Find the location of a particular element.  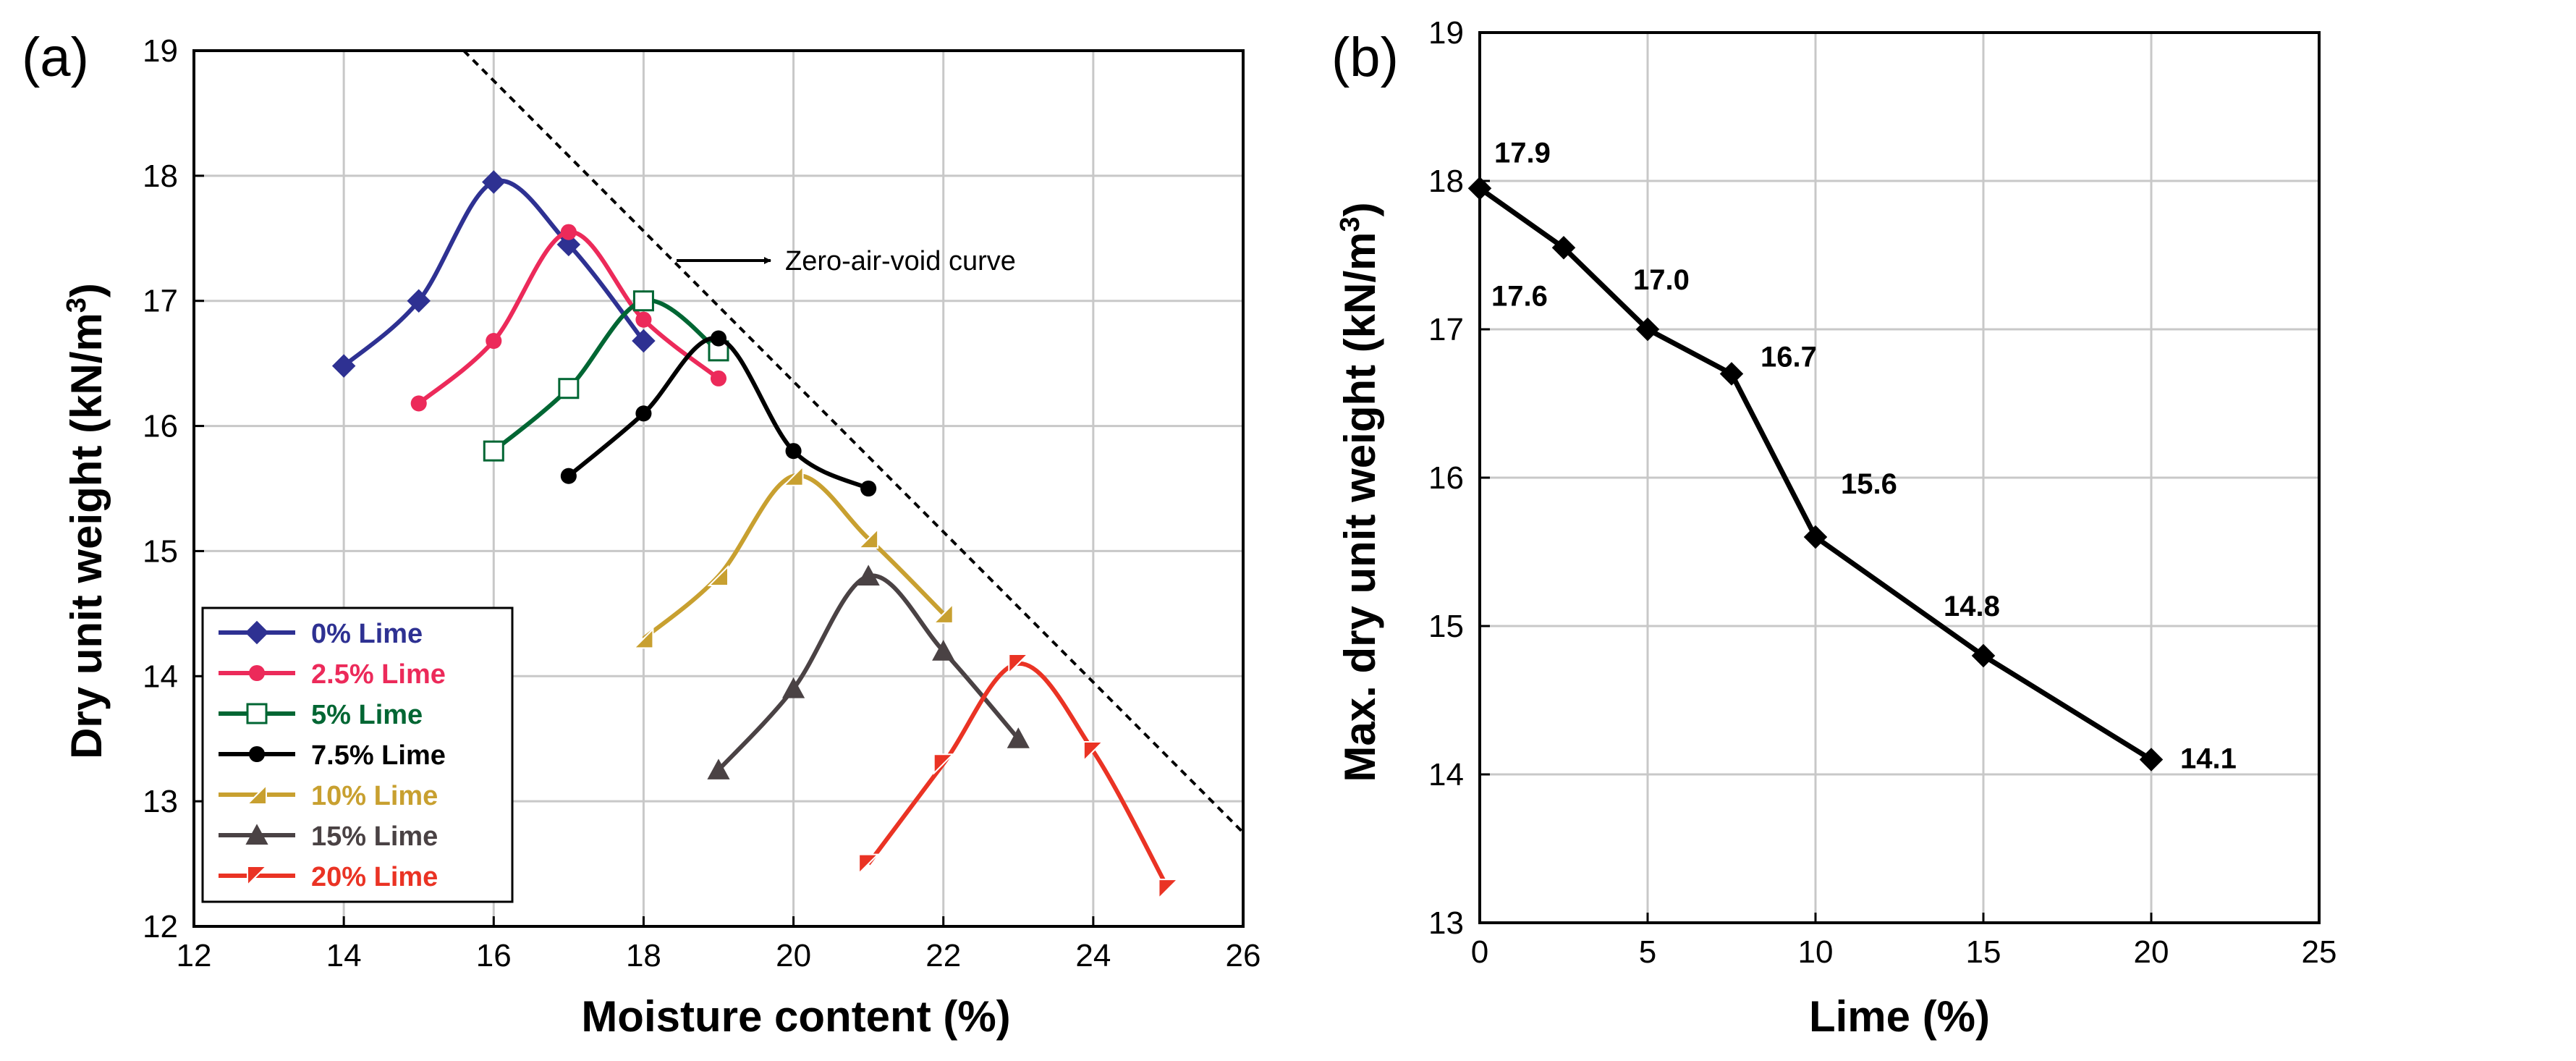

panel-b-x-axis-title: Lime (%) is located at coordinates (1899, 1017).